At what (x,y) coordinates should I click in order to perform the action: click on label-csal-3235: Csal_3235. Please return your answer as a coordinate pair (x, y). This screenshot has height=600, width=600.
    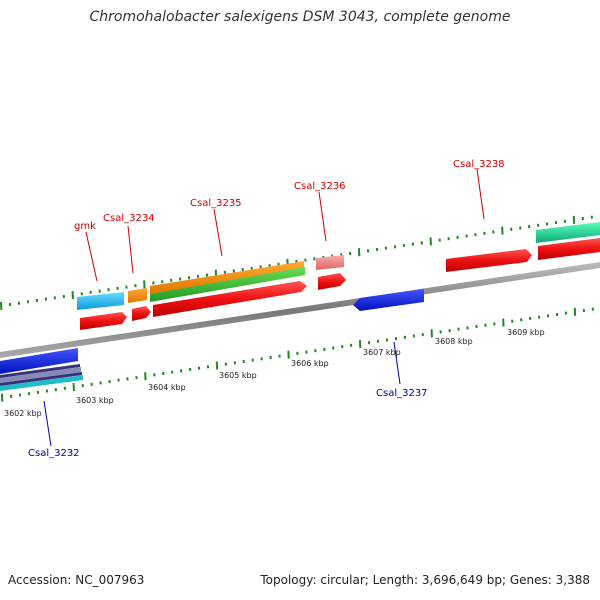
    Looking at the image, I should click on (216, 203).